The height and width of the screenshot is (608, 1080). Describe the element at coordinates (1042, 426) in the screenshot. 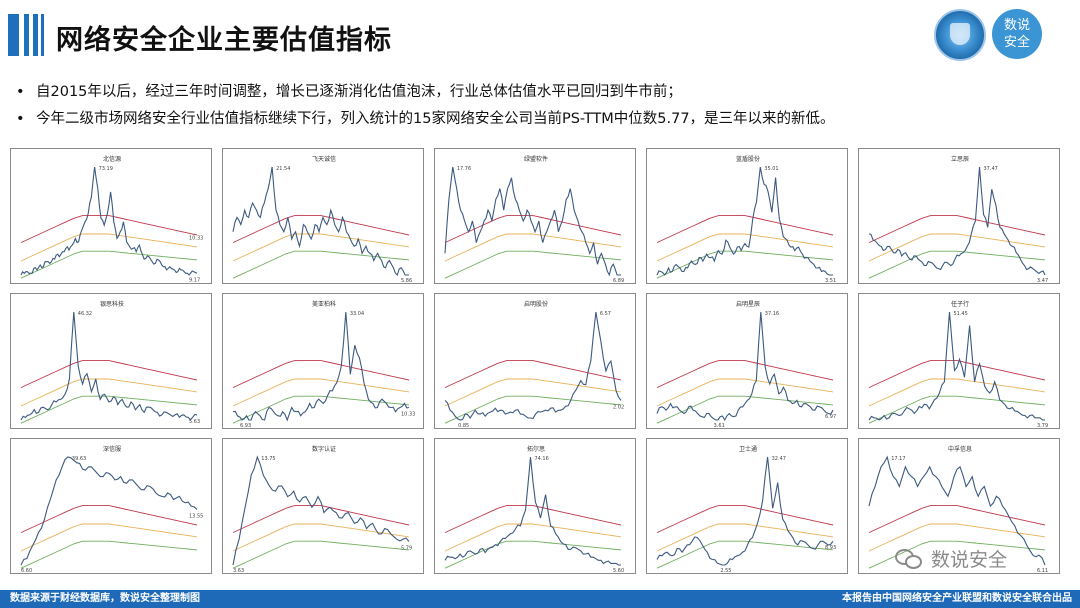

I see `chart-current-label: 3.79` at that location.